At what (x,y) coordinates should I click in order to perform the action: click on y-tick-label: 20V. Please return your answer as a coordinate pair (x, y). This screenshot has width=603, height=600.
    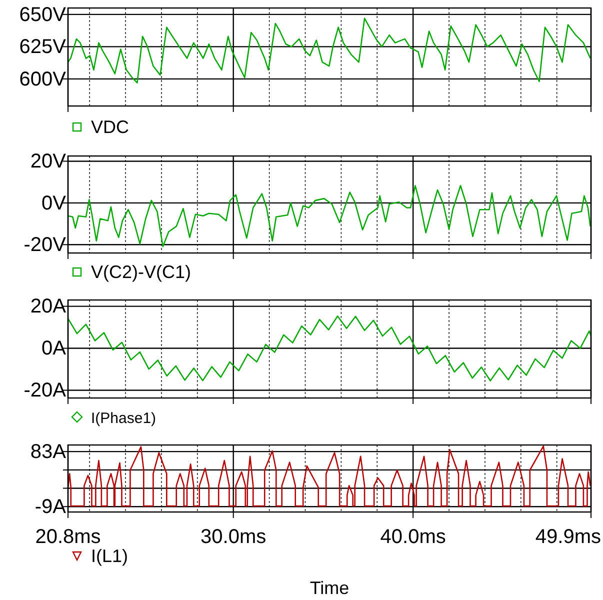
    Looking at the image, I should click on (48, 161).